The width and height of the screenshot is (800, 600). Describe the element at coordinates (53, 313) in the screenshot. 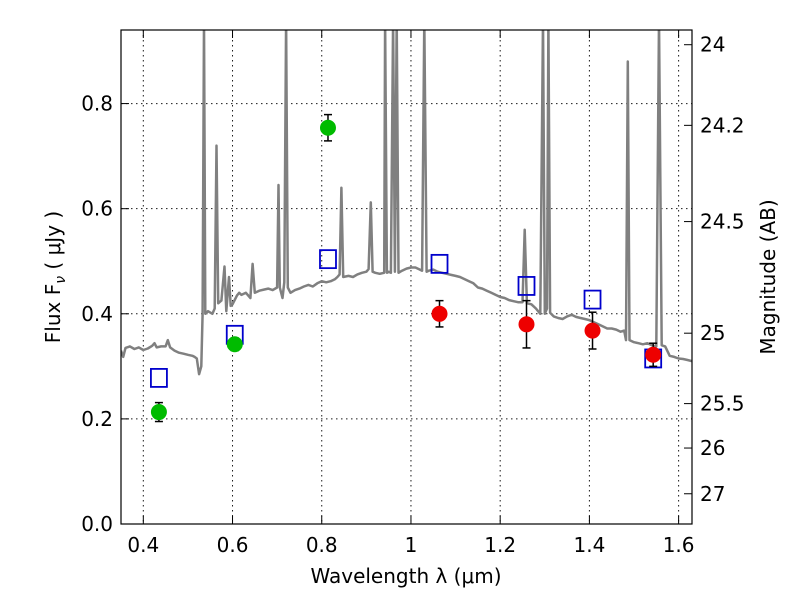

I see `y-axis-label-text: Flux F` at that location.